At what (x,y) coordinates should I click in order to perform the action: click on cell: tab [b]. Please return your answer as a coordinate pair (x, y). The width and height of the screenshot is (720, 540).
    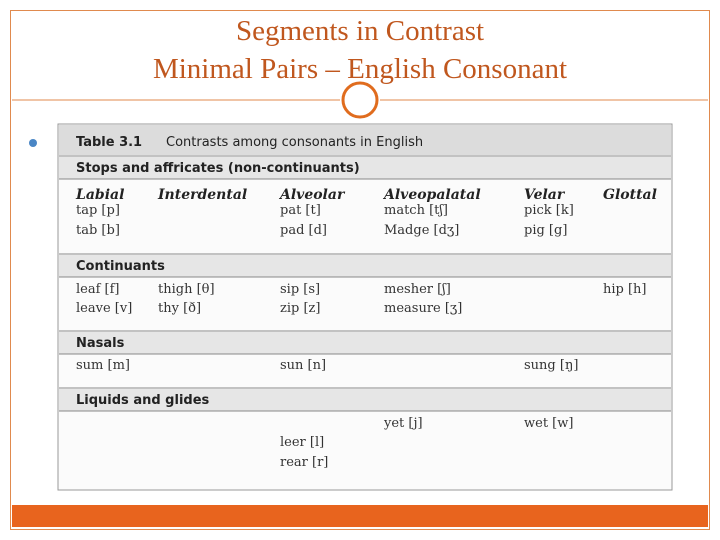
    Looking at the image, I should click on (98, 230).